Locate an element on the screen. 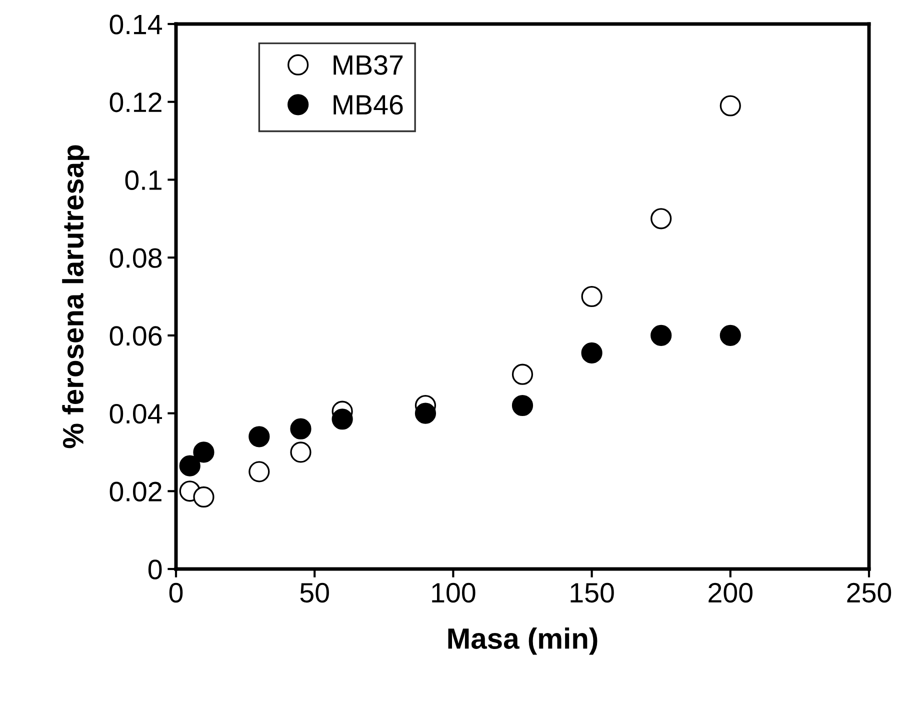 Image resolution: width=903 pixels, height=706 pixels. x-tick-label: 250 is located at coordinates (869, 592).